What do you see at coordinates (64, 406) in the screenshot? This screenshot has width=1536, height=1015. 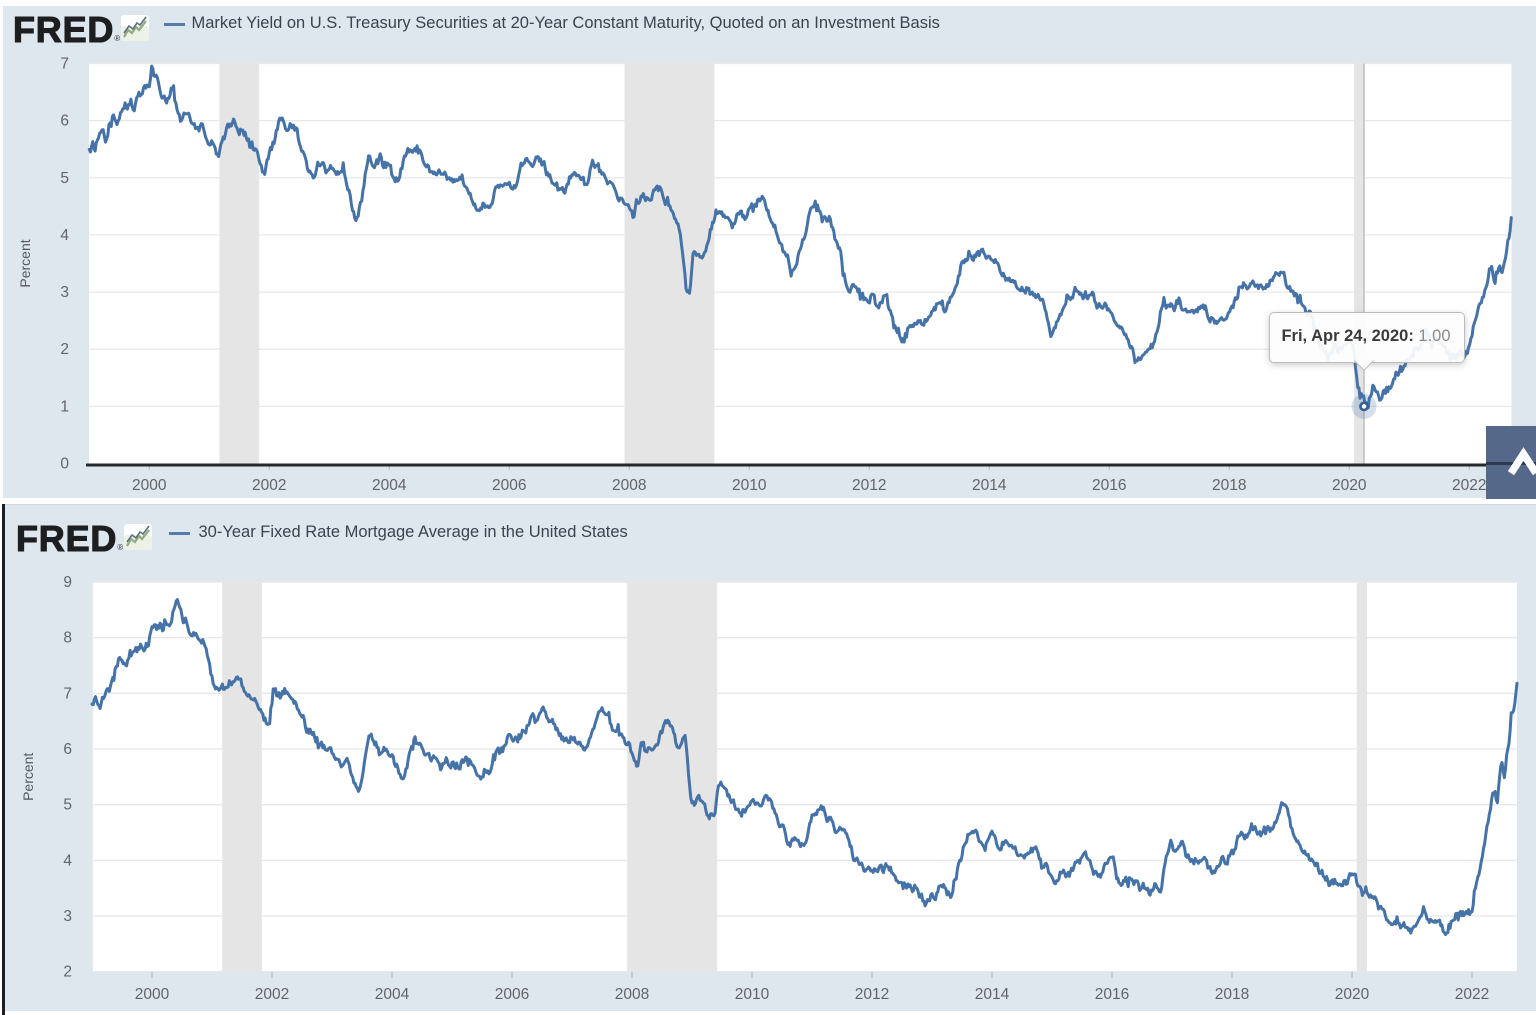 I see `svg-text: 1` at bounding box center [64, 406].